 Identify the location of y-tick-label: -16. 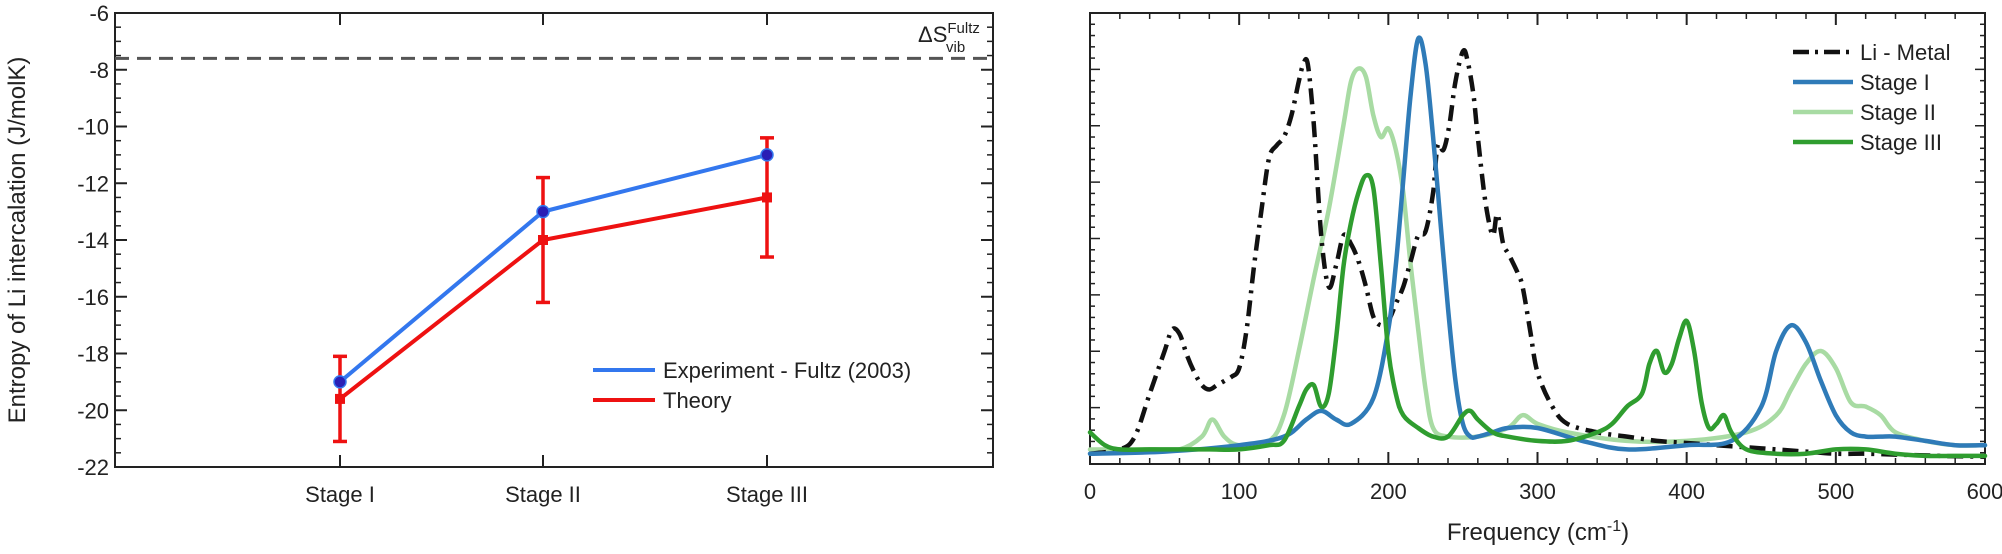
(93, 297).